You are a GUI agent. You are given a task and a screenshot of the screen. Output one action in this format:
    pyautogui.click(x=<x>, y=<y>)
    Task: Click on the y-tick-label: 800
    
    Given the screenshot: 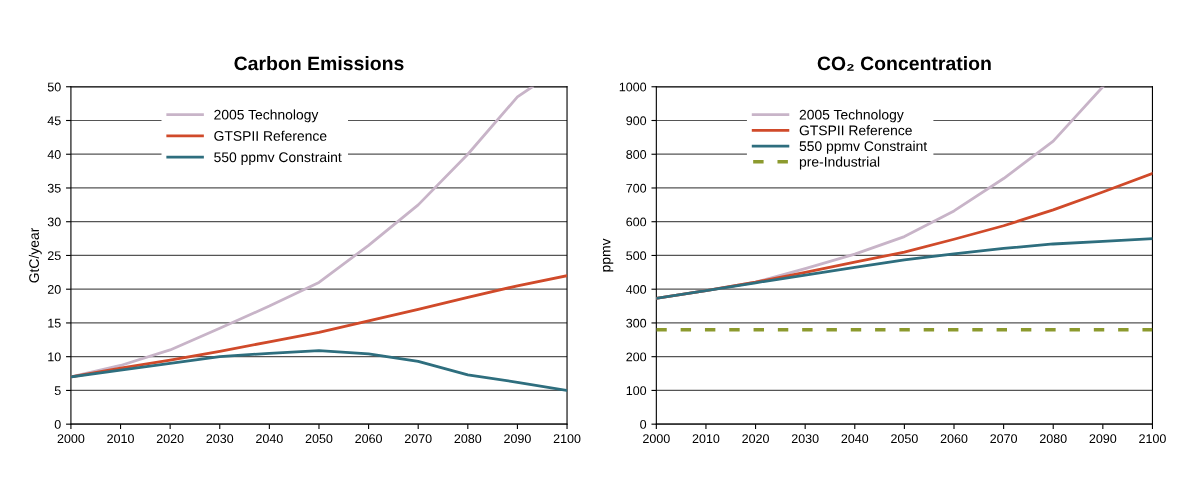 What is the action you would take?
    pyautogui.click(x=636, y=154)
    